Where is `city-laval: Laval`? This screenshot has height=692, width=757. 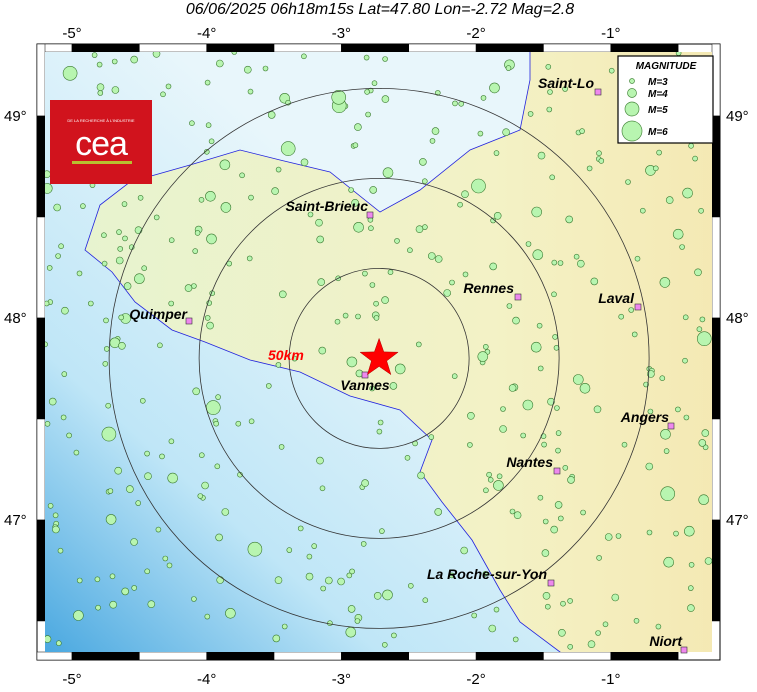 city-laval: Laval is located at coordinates (620, 300).